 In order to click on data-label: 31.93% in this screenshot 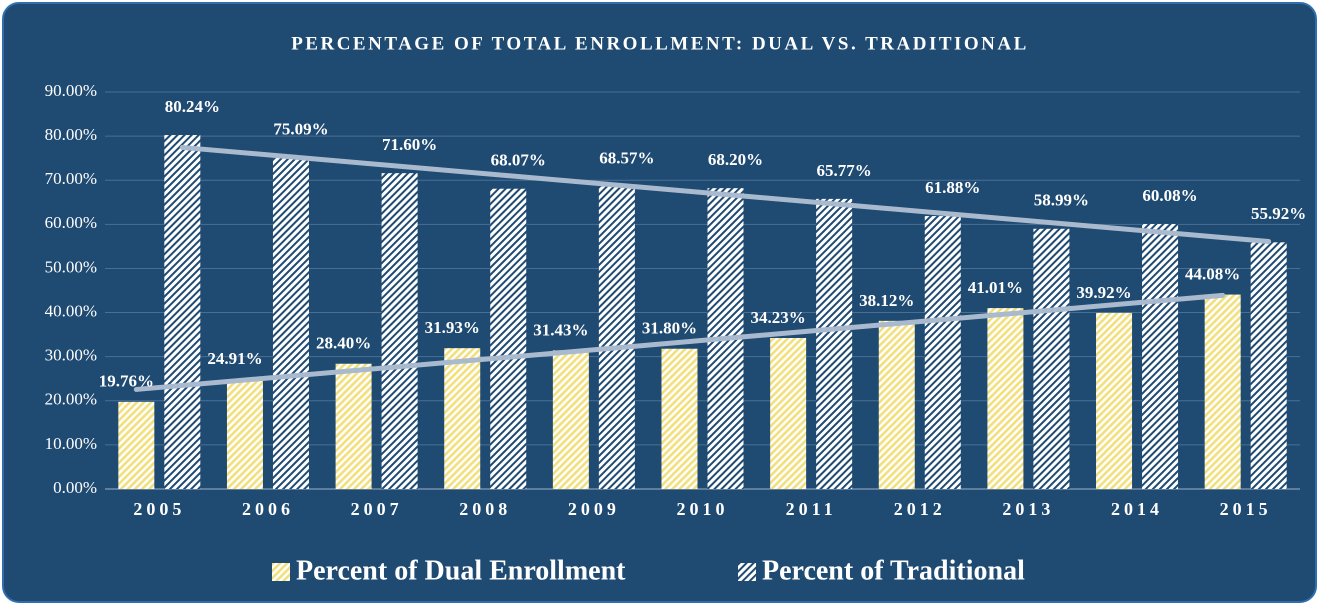, I will do `click(452, 327)`.